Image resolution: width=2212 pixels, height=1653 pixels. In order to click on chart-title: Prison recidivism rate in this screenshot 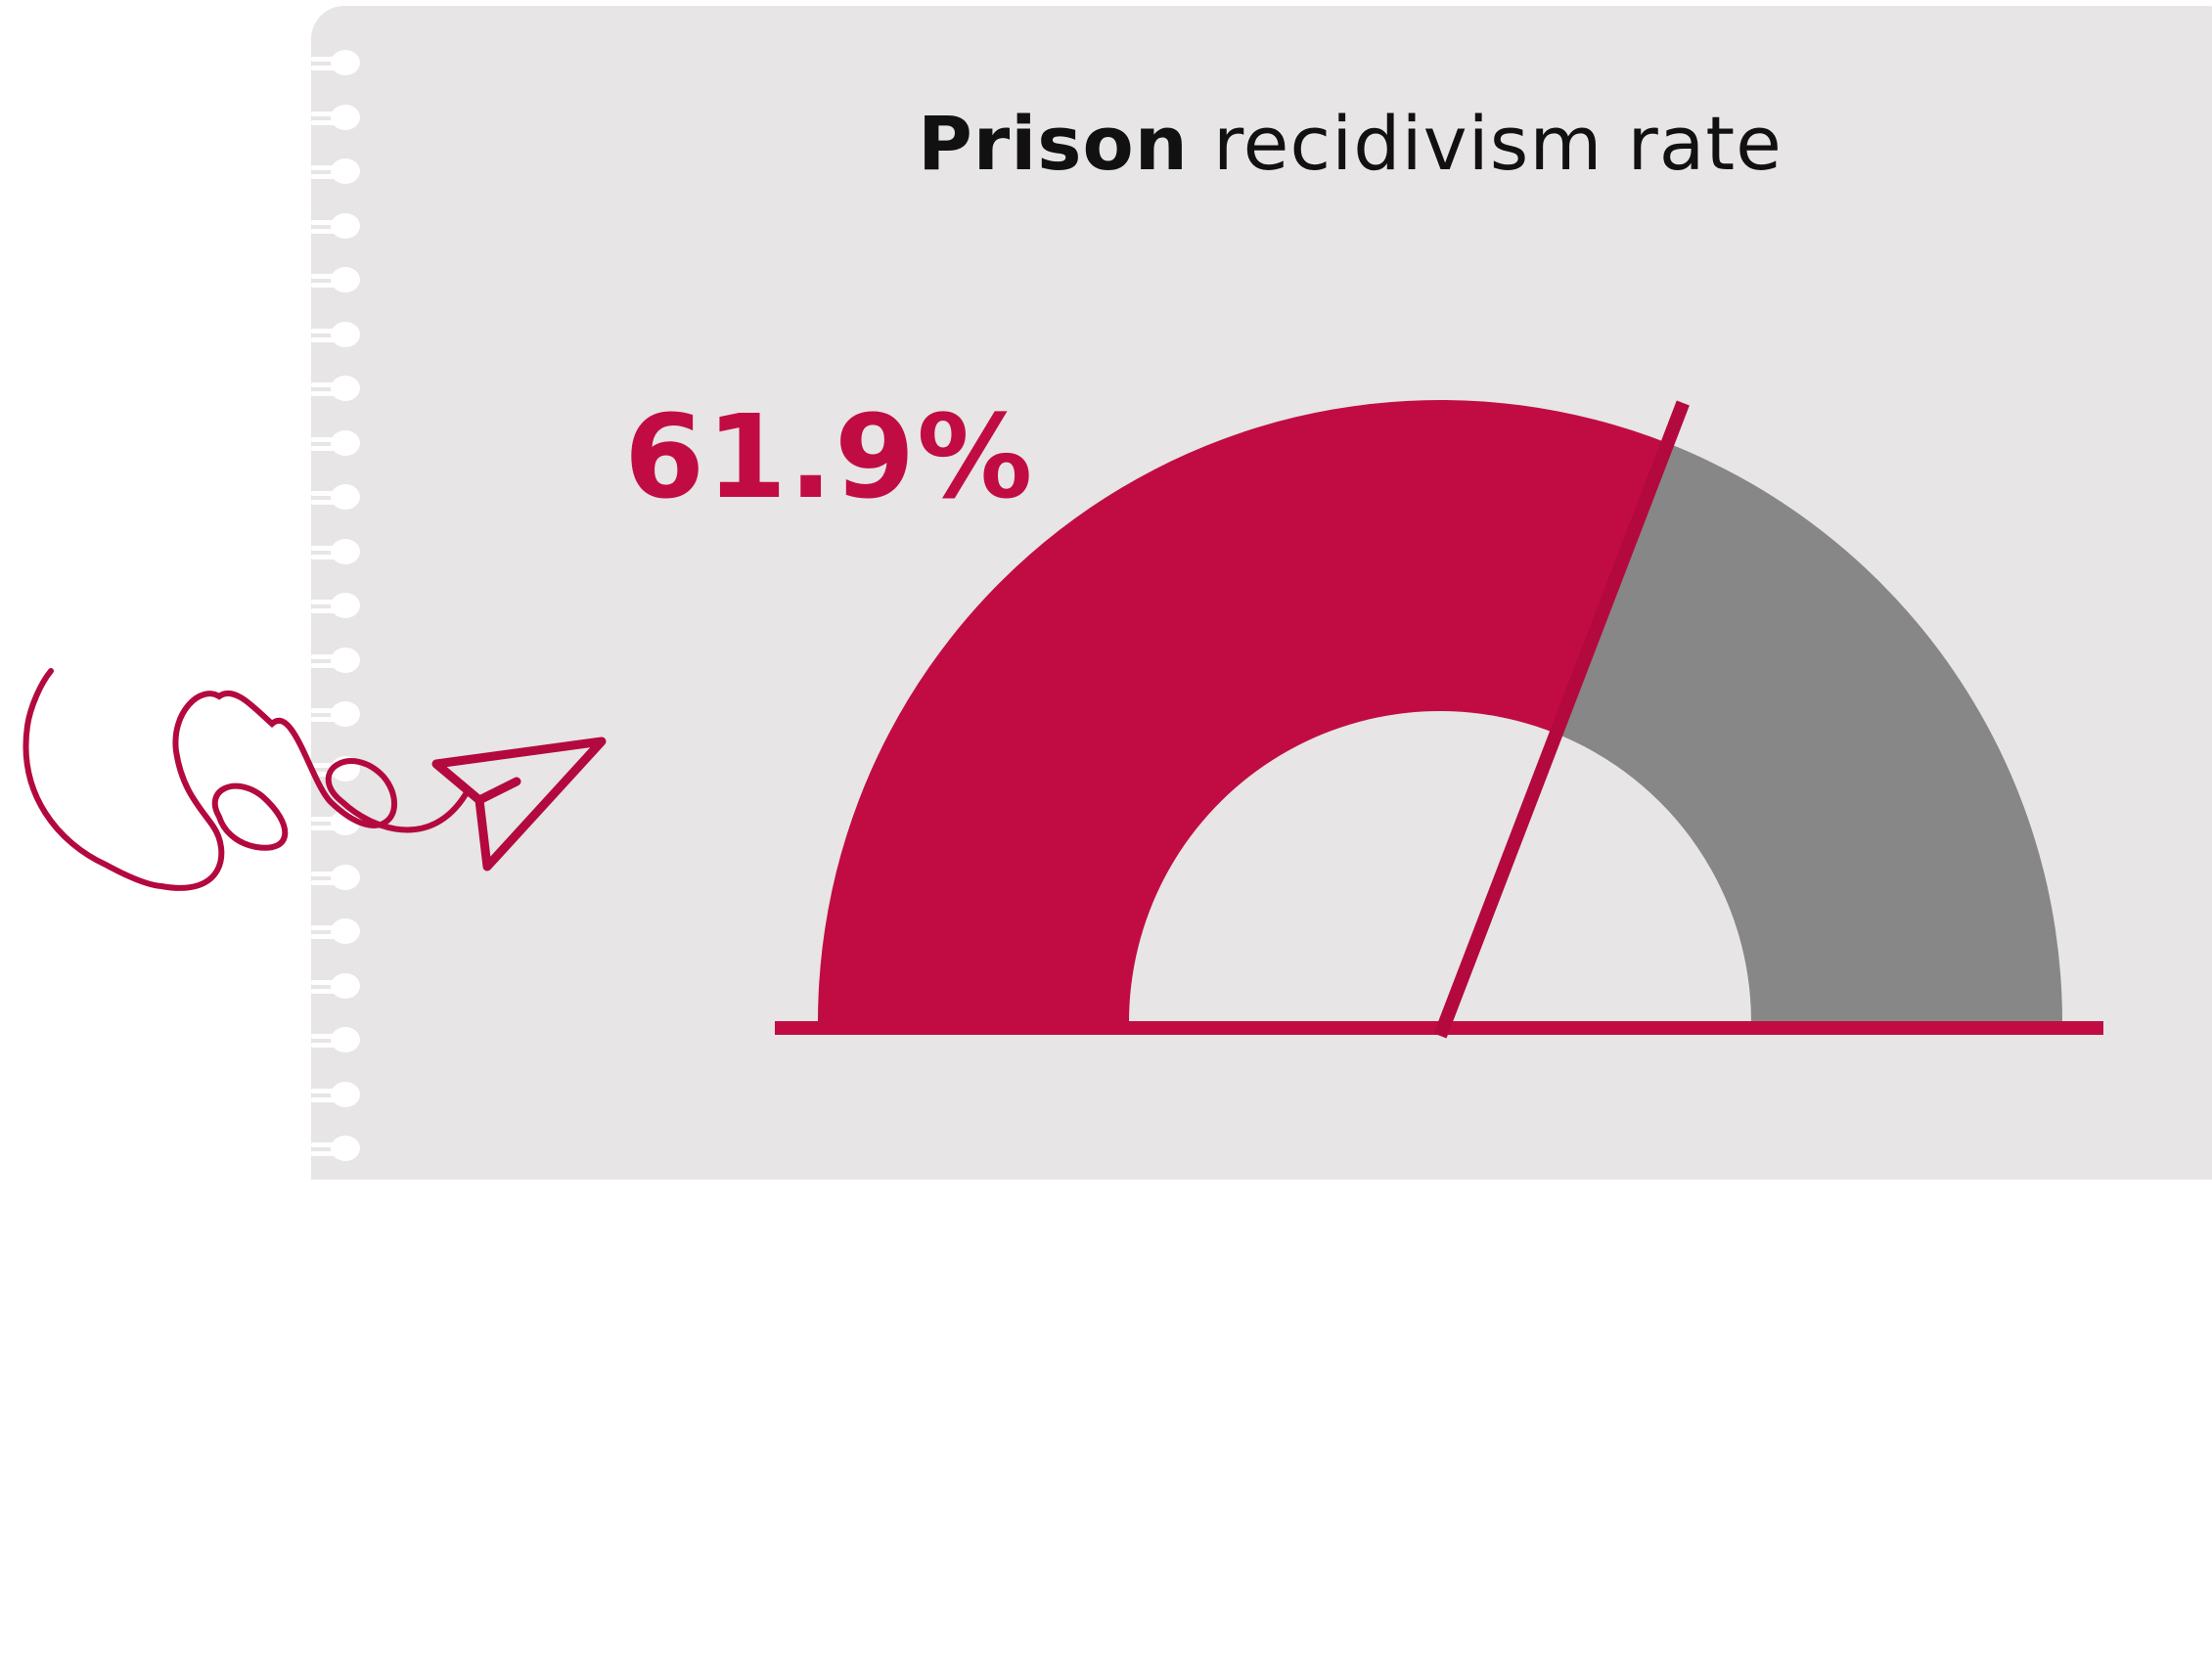, I will do `click(1350, 143)`.